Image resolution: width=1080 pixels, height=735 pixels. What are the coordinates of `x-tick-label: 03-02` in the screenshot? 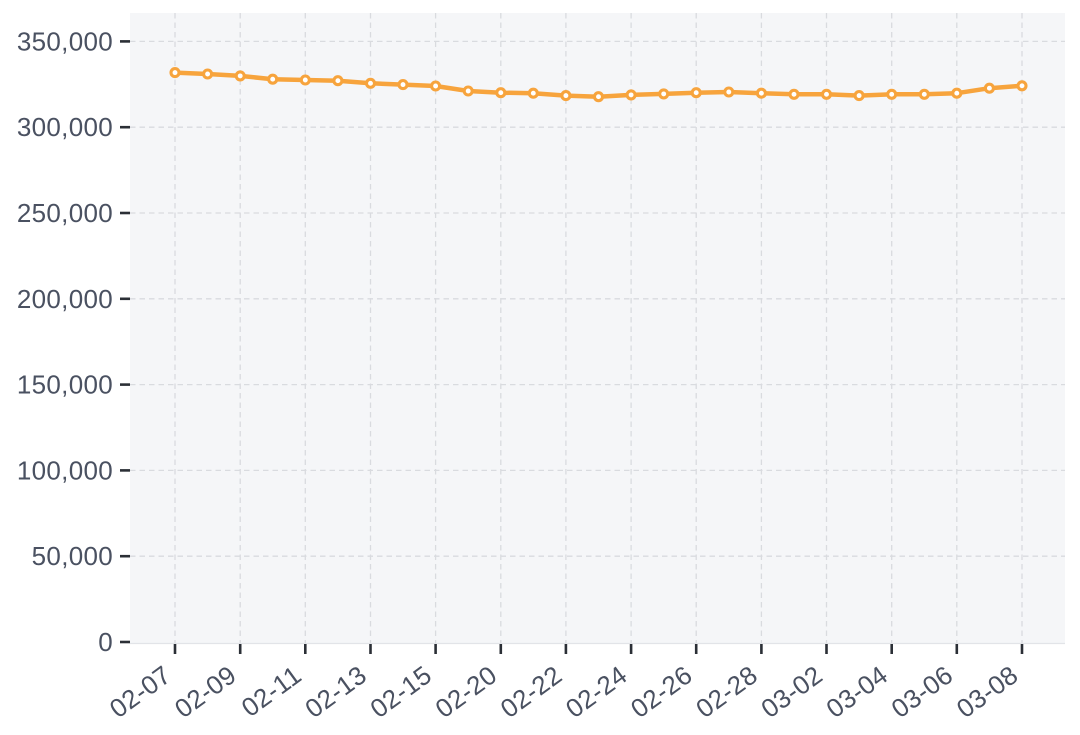 It's located at (791, 692).